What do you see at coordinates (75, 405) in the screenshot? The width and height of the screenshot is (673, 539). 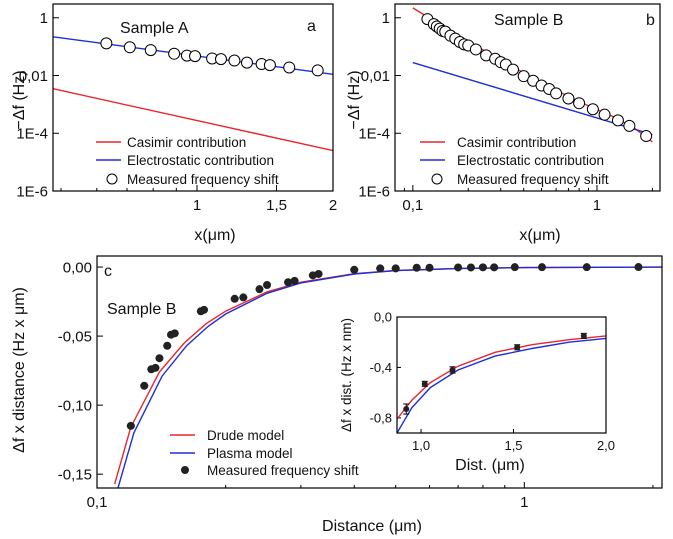 I see `y-tick-label: -0,10` at bounding box center [75, 405].